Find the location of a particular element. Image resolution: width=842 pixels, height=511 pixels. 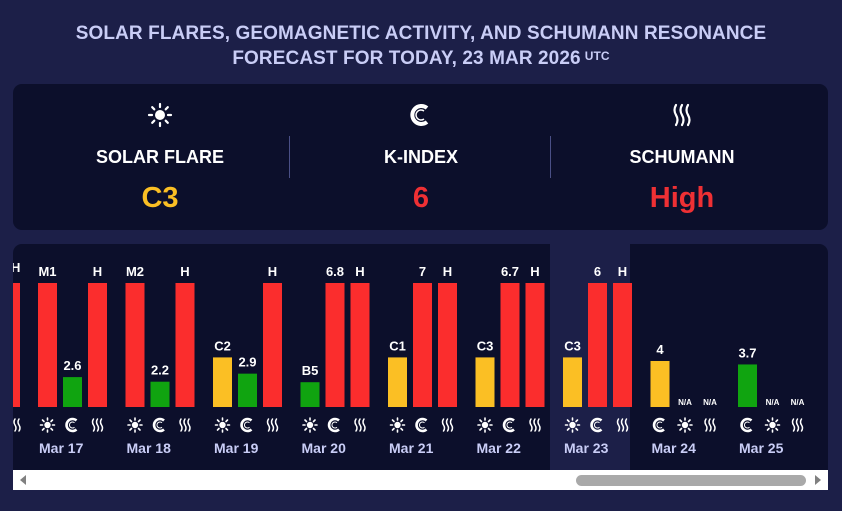

bar-label-solar-flare: B5 is located at coordinates (310, 370).